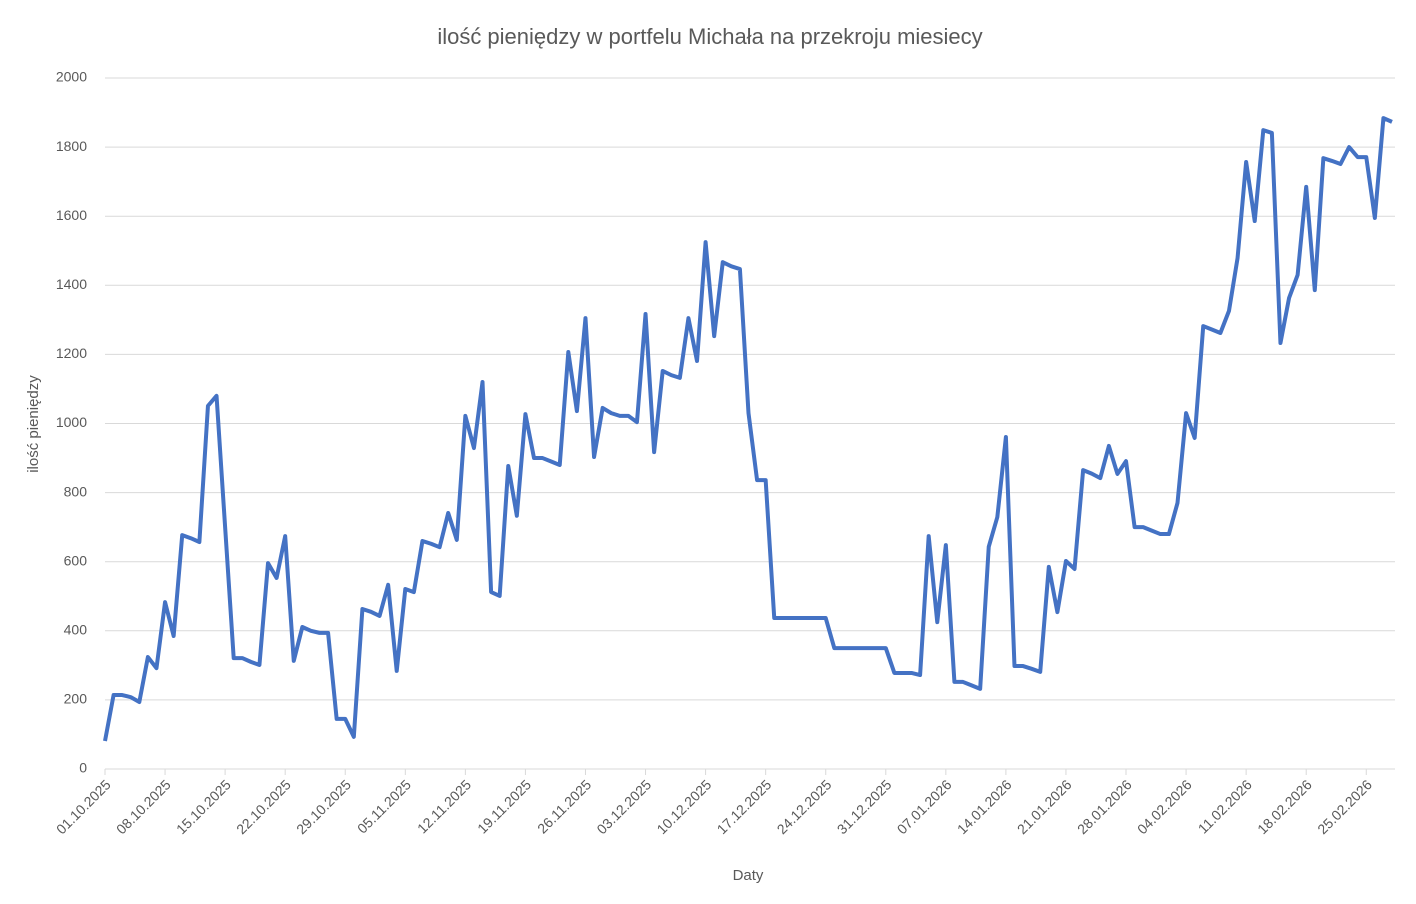 This screenshot has height=904, width=1416. What do you see at coordinates (1225, 806) in the screenshot?
I see `x-tick-label: 11.02.2026` at bounding box center [1225, 806].